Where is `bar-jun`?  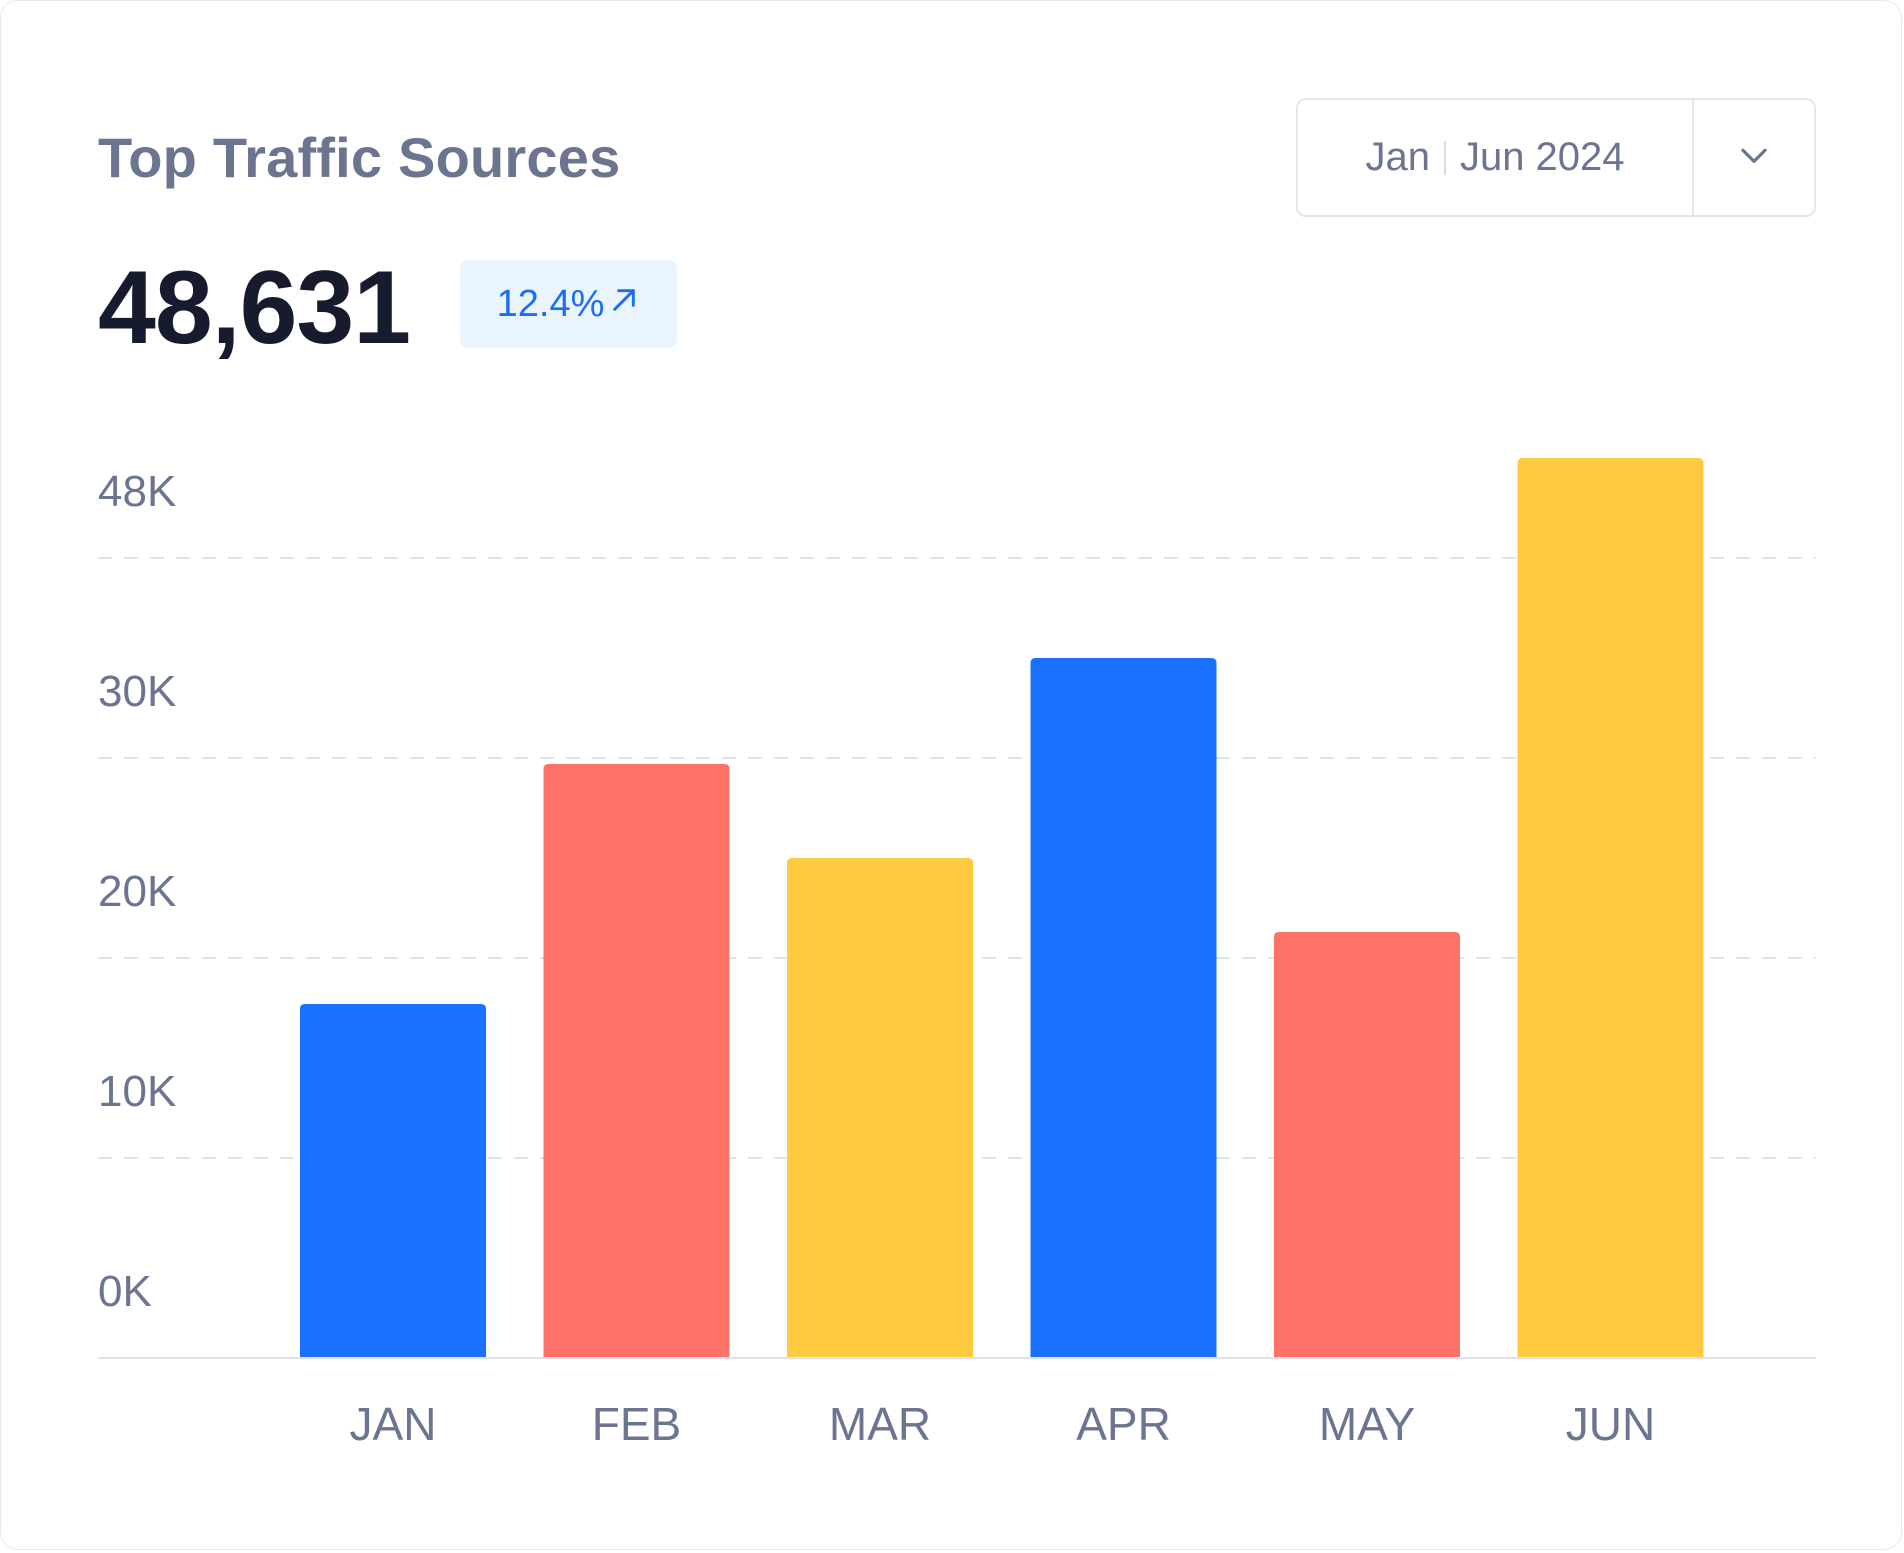 bar-jun is located at coordinates (1610, 908).